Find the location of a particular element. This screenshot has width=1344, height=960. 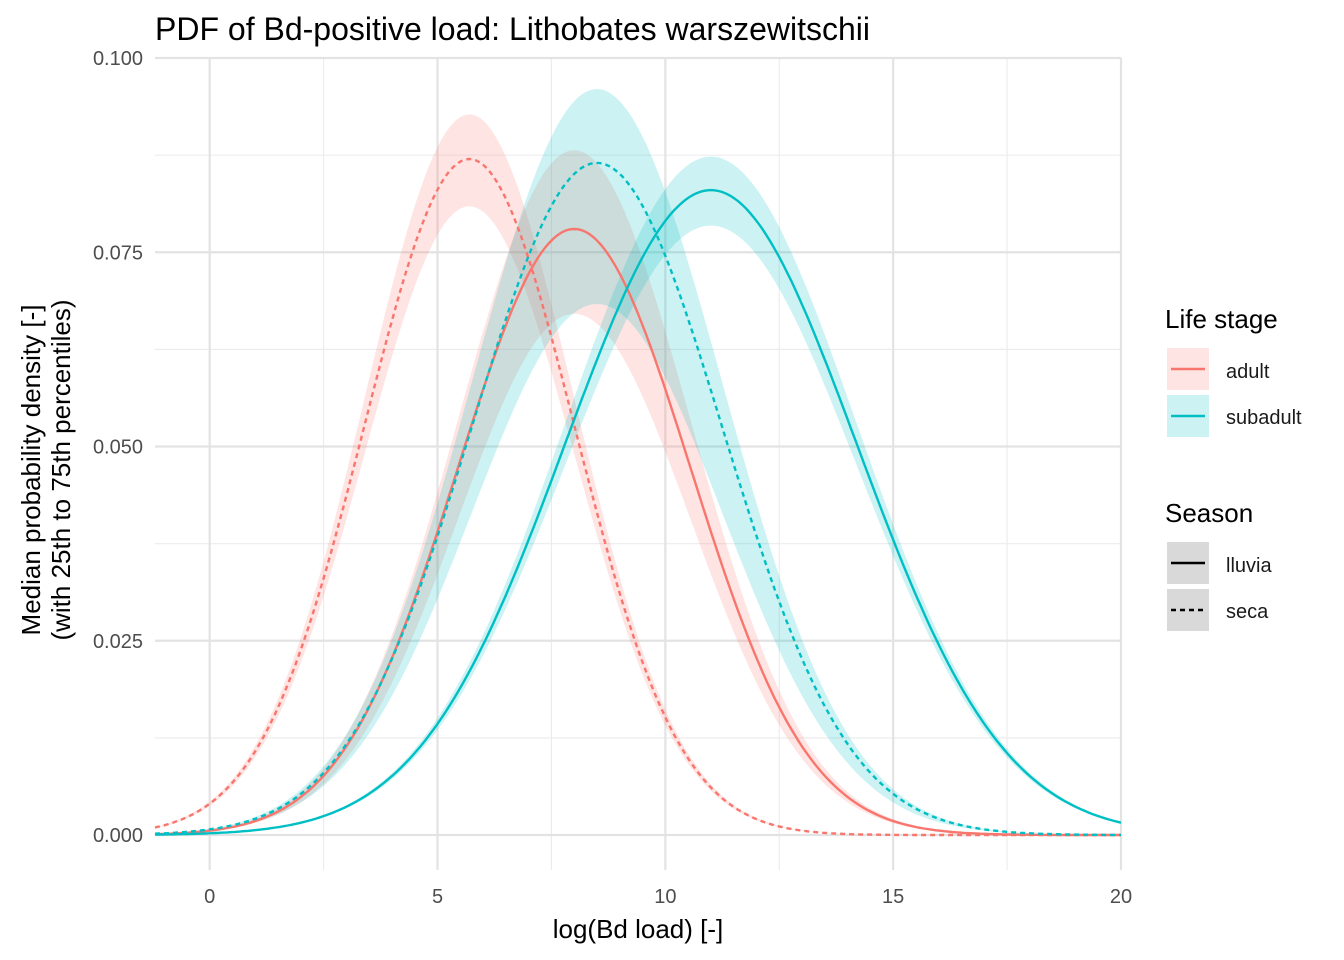

y-tick-labels: 0.000 0.025 0.050 0.075 0.100 is located at coordinates (118, 447).